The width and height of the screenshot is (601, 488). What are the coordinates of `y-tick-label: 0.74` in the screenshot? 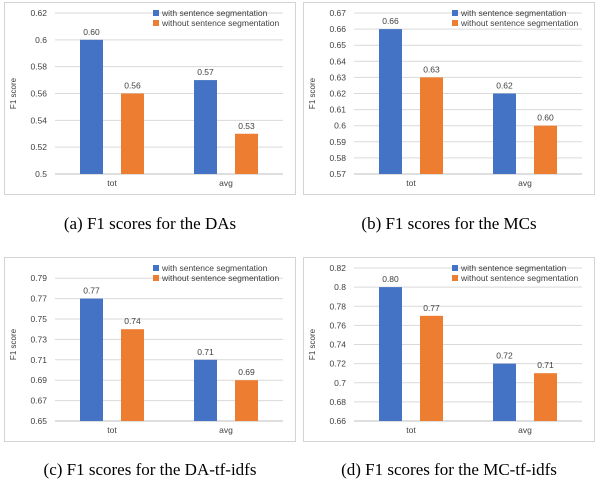 It's located at (337, 345).